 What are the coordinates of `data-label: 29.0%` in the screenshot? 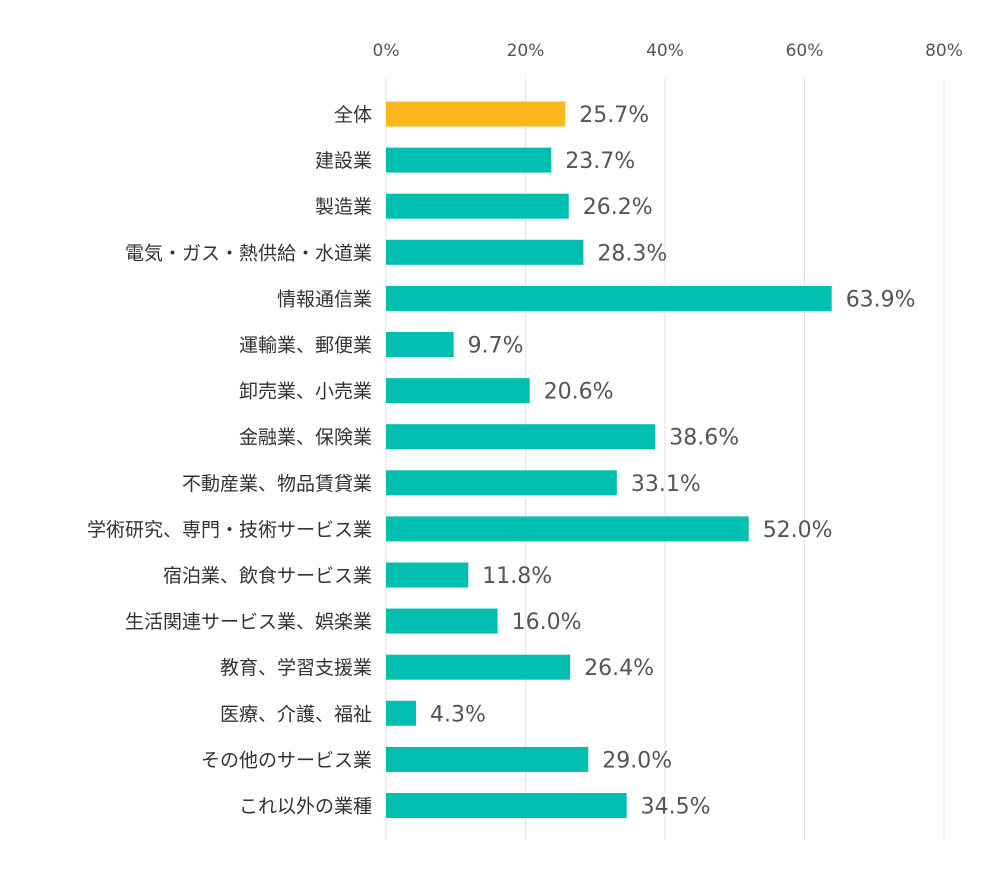 It's located at (637, 760).